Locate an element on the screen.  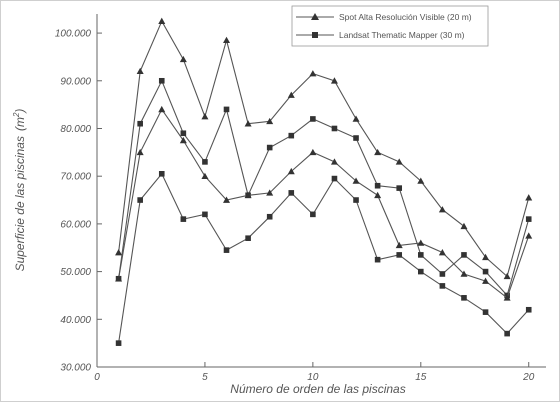
legend-box is located at coordinates (390, 26).